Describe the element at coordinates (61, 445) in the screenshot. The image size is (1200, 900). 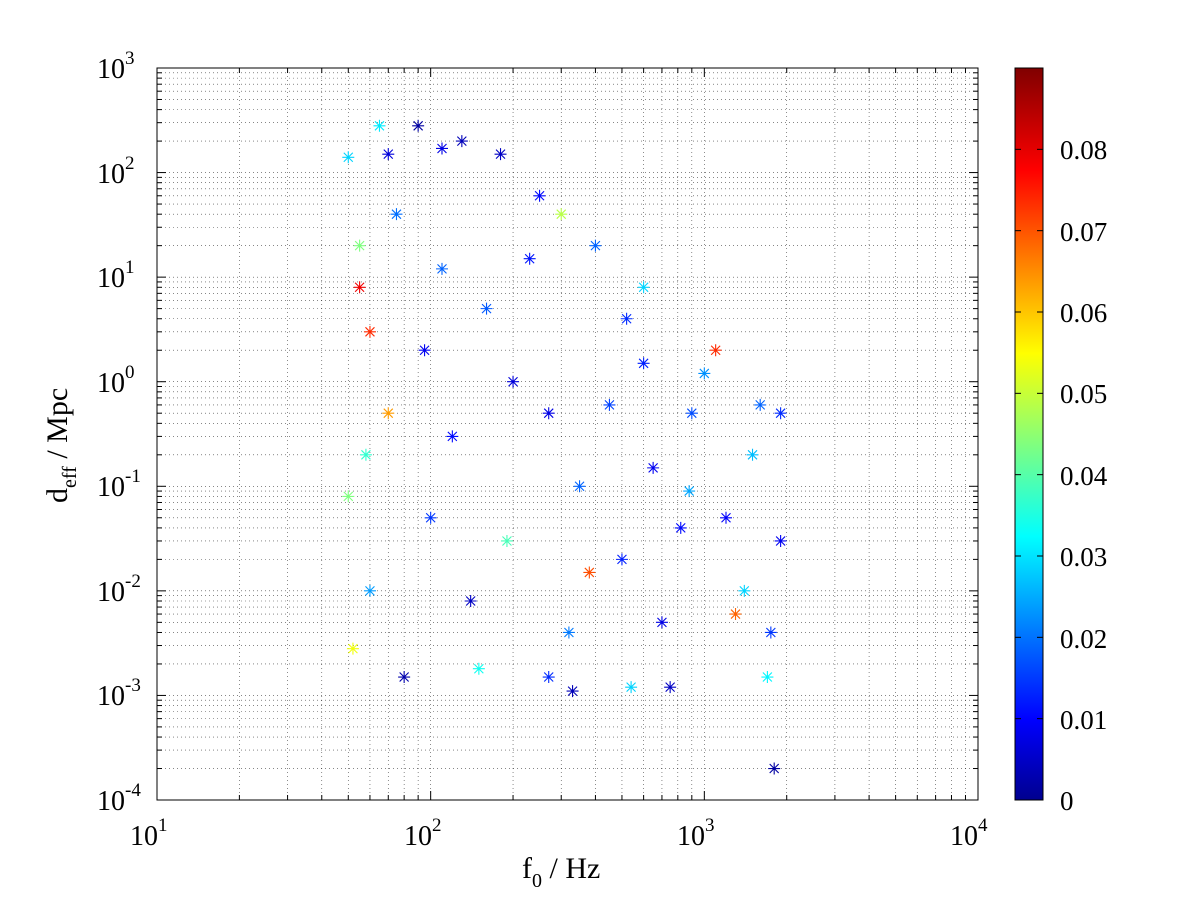
I see `y-axis-label: deff / Mpc` at that location.